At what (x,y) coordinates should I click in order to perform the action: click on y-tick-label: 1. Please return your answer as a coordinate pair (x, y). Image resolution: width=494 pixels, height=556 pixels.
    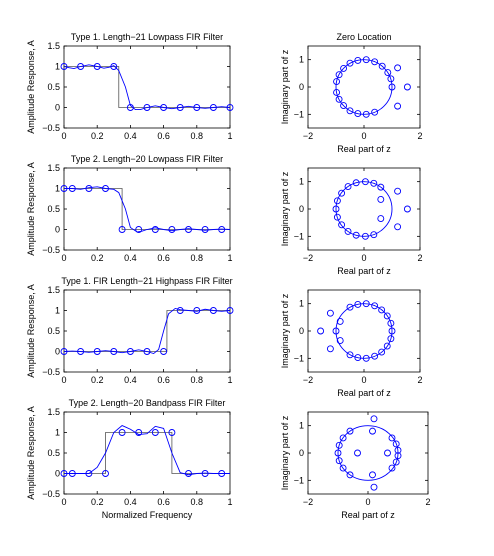
    Looking at the image, I should click on (301, 426).